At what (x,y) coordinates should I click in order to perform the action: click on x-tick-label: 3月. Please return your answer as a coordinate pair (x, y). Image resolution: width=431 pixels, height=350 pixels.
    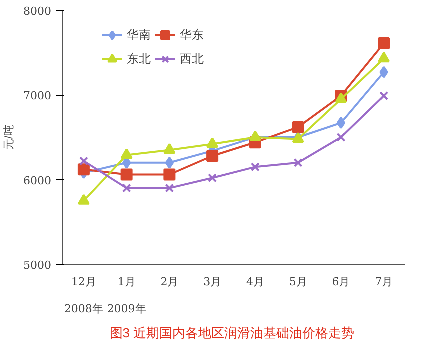
    Looking at the image, I should click on (213, 282).